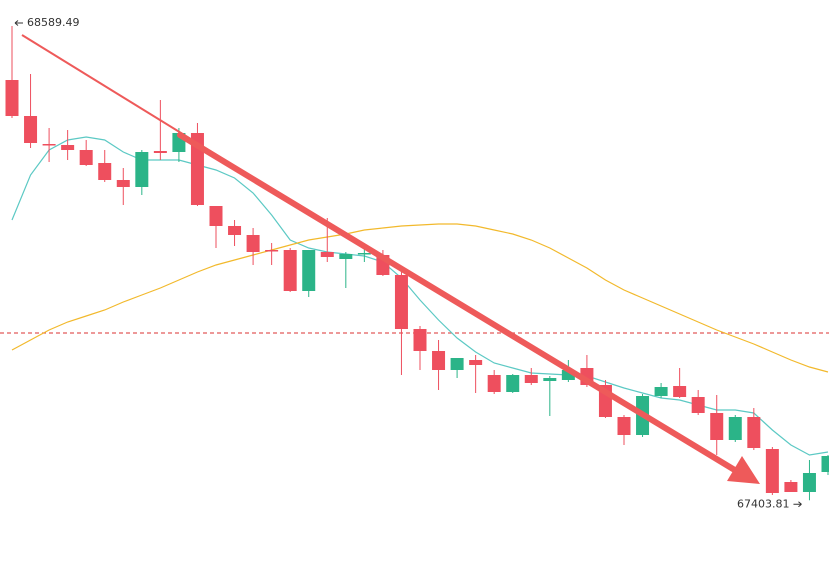 The image size is (829, 564). What do you see at coordinates (53, 22) in the screenshot?
I see `high-label: 68589.49` at bounding box center [53, 22].